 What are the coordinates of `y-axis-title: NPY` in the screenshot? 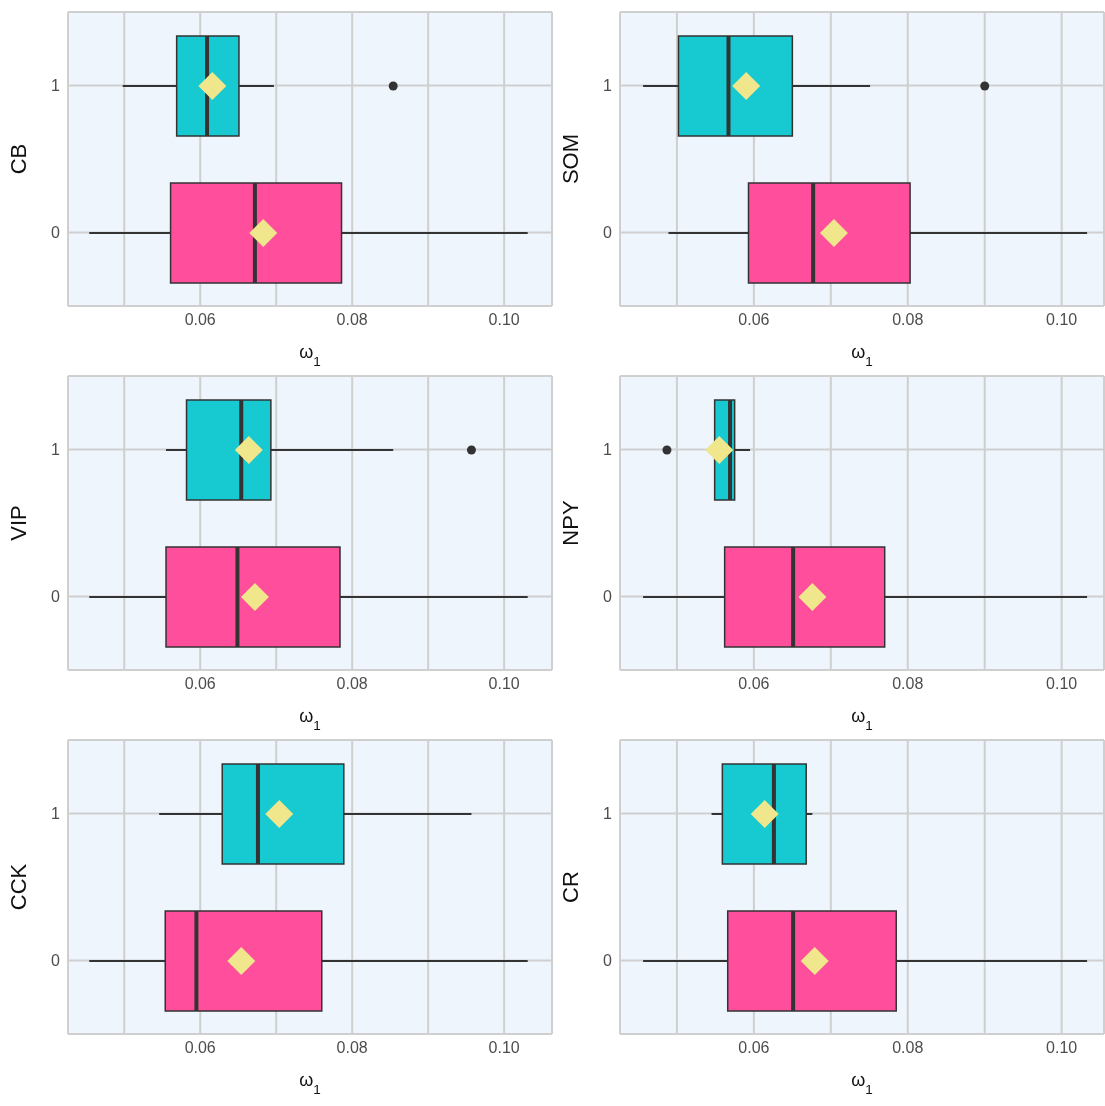 It's located at (570, 523).